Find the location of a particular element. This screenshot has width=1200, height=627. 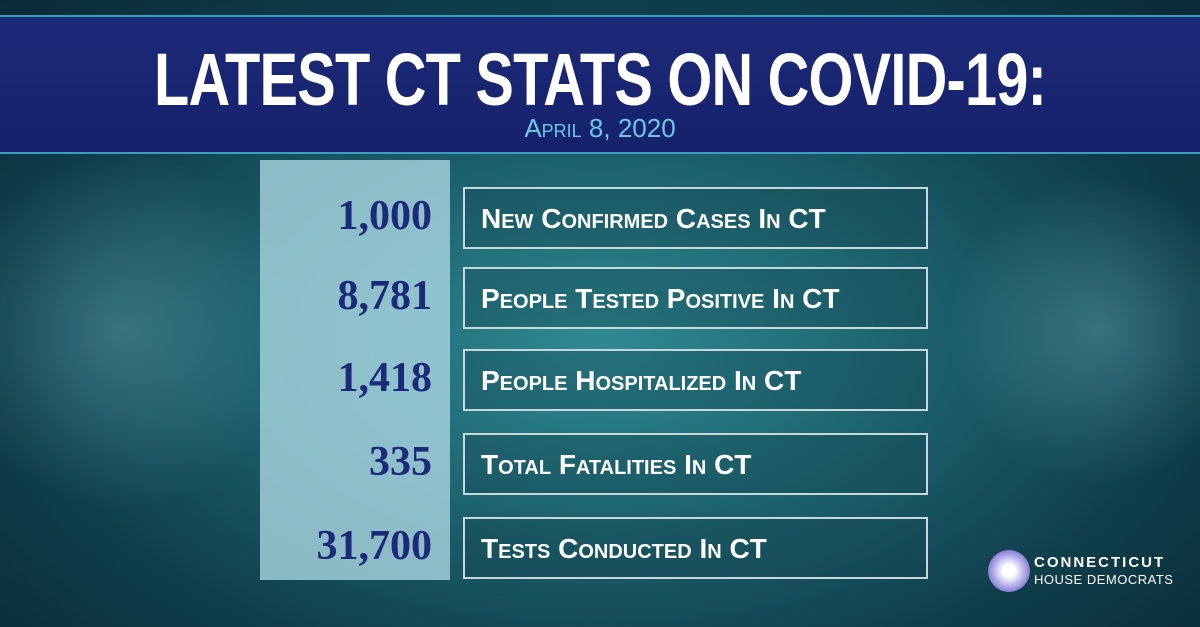

stat-value: 31,700 is located at coordinates (374, 546).